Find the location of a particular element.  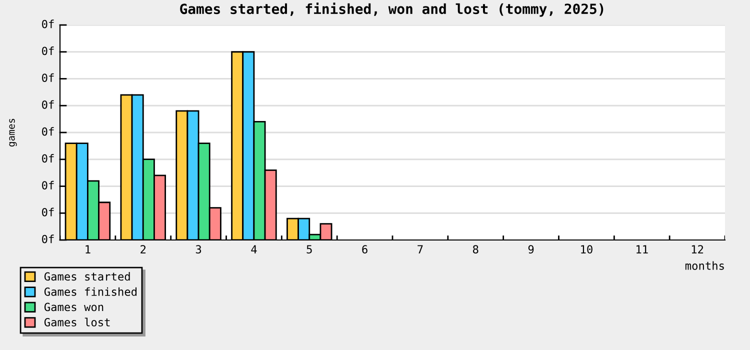

legend-label: Games lost is located at coordinates (77, 322).